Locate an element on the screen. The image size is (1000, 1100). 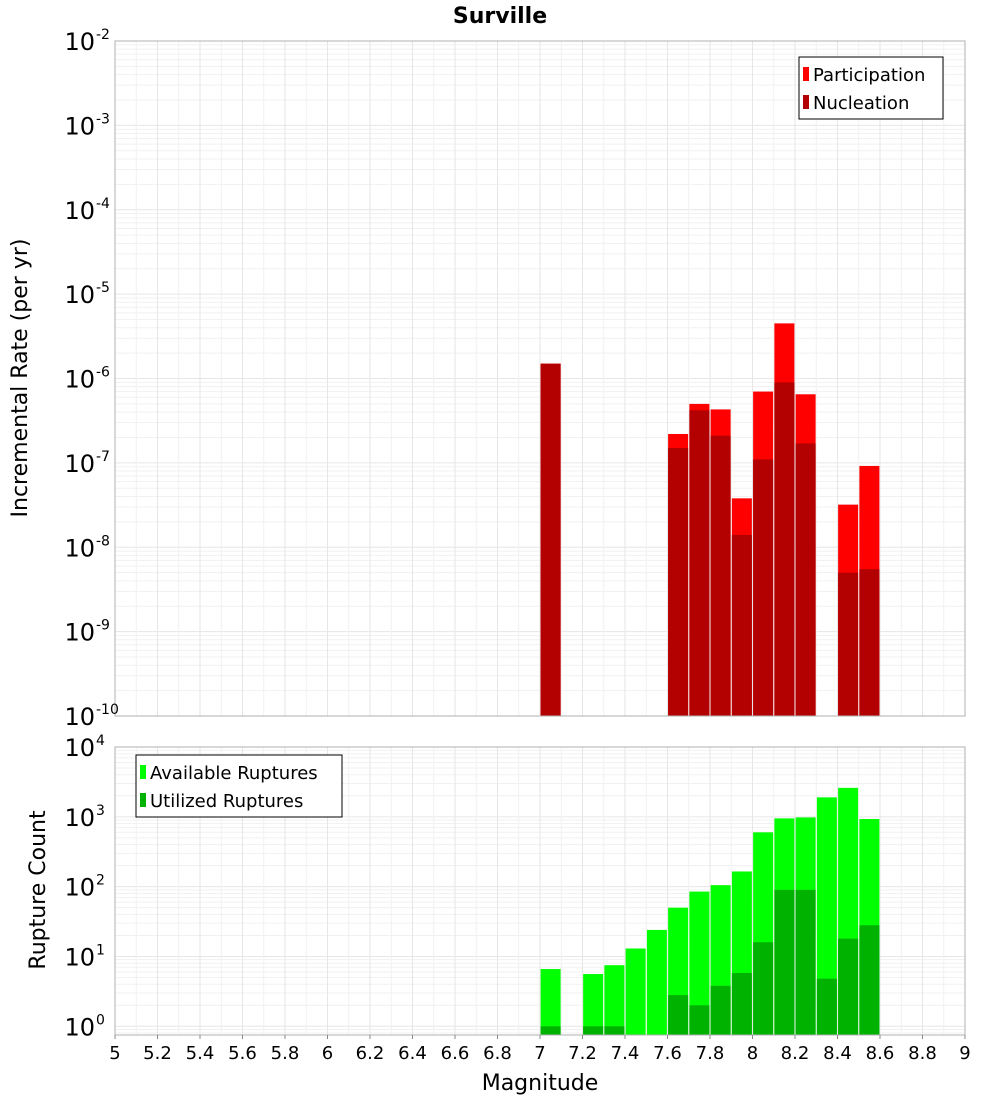
bottom-y-tick-exponent: 2 is located at coordinates (100, 881).